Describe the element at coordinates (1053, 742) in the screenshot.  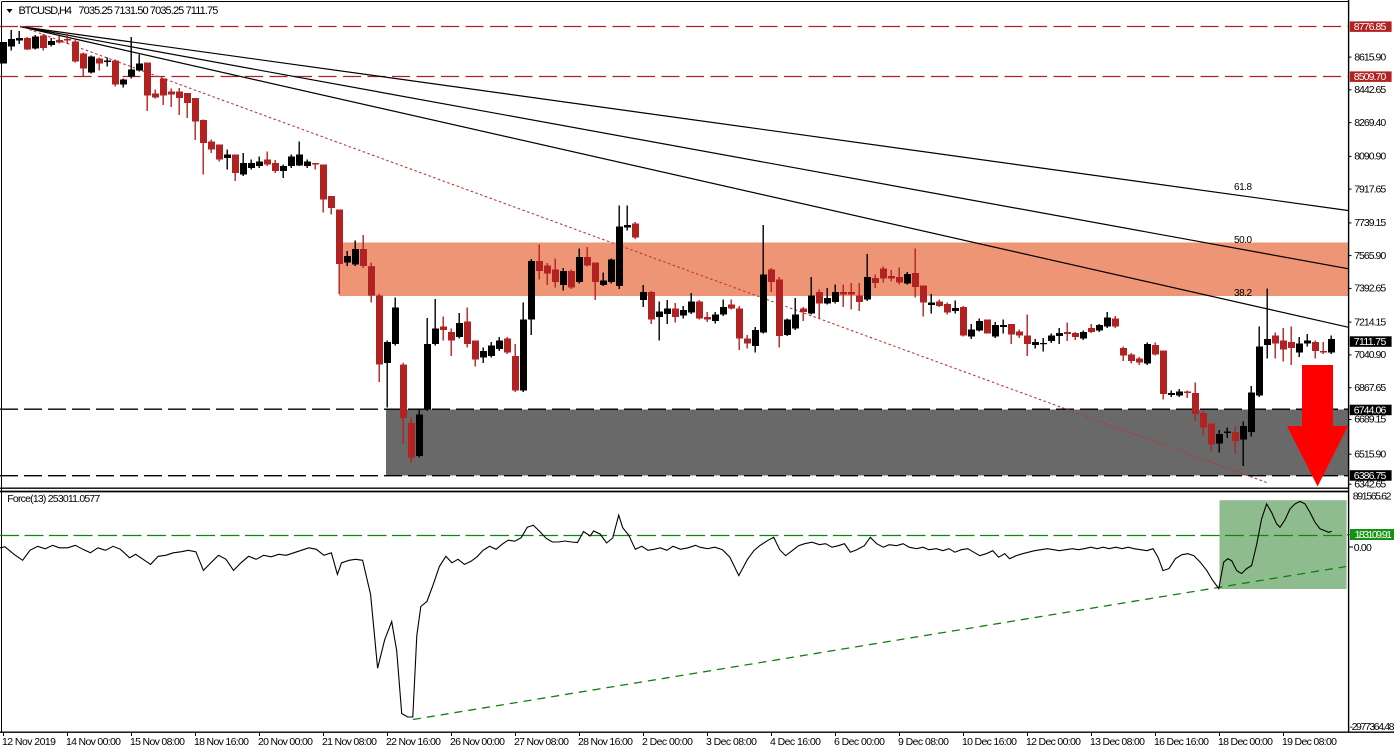
I see `svg-text: 12 Dec 00:00` at that location.